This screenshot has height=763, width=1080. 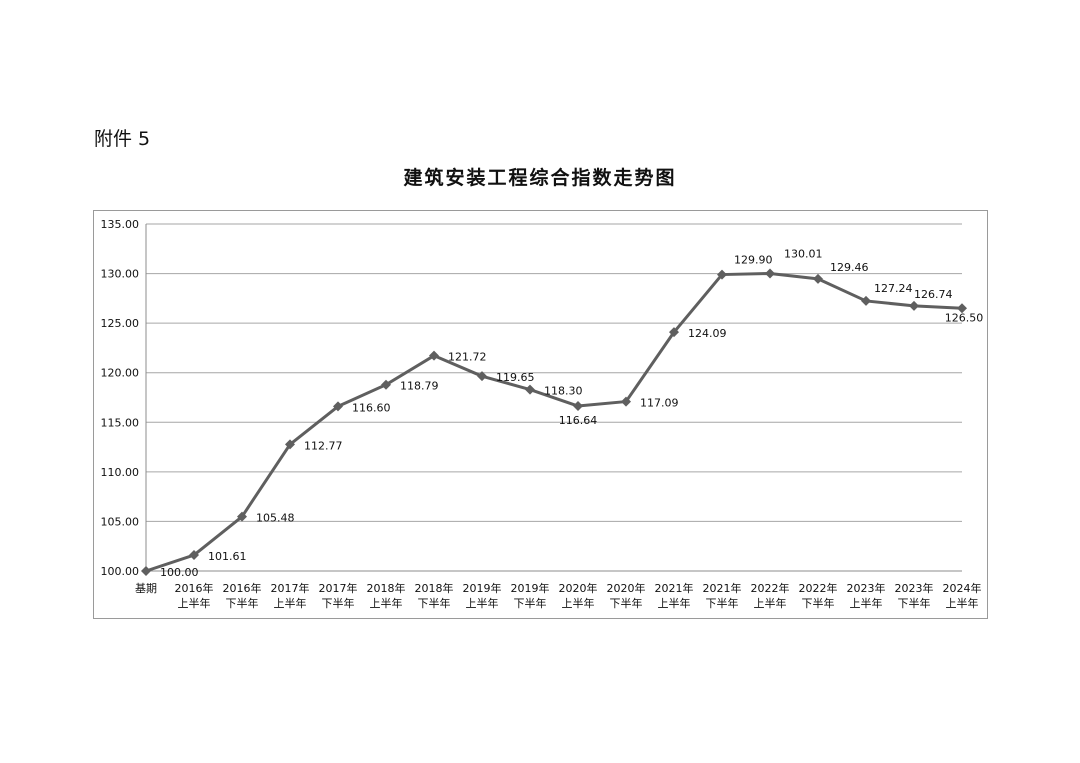 What do you see at coordinates (482, 595) in the screenshot?
I see `x-tick-label: 2019年上半年` at bounding box center [482, 595].